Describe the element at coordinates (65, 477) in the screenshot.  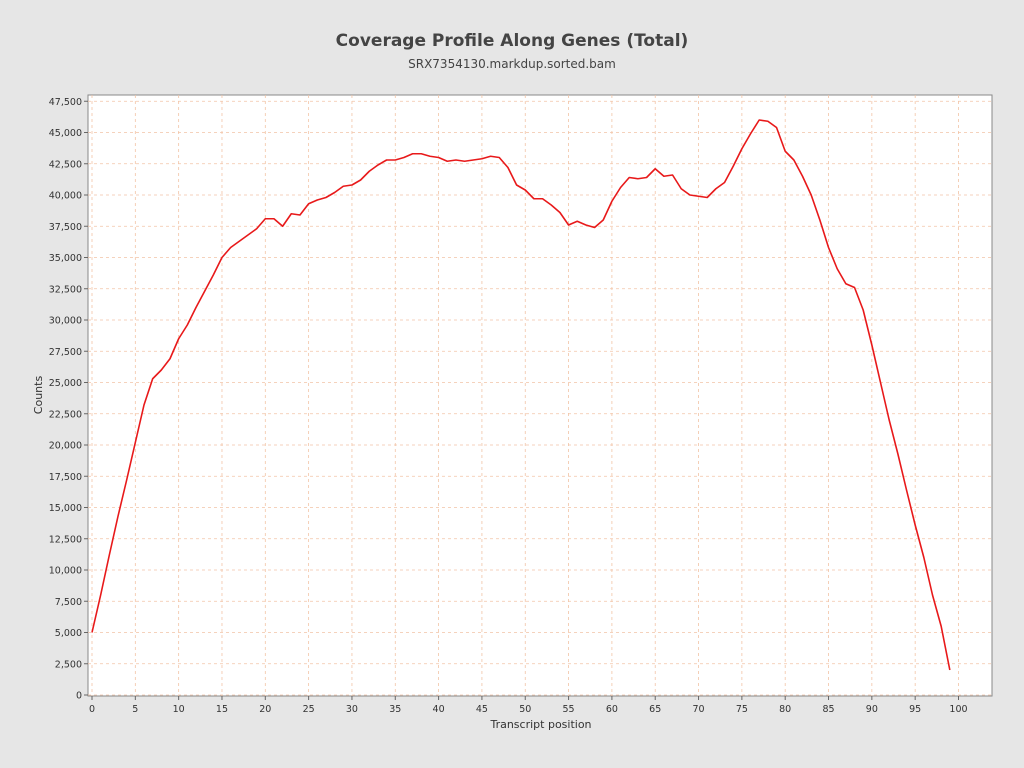
I see `y-tick-label: 17,500` at that location.